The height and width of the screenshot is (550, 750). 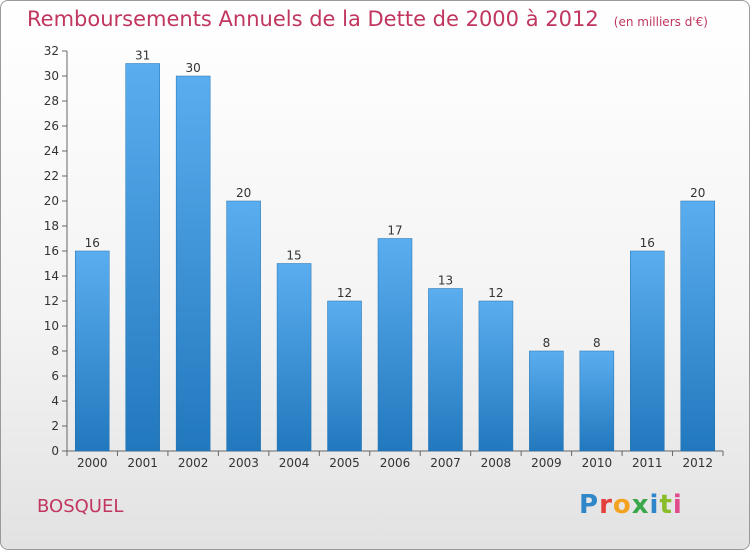 I want to click on bar-2006, so click(x=395, y=345).